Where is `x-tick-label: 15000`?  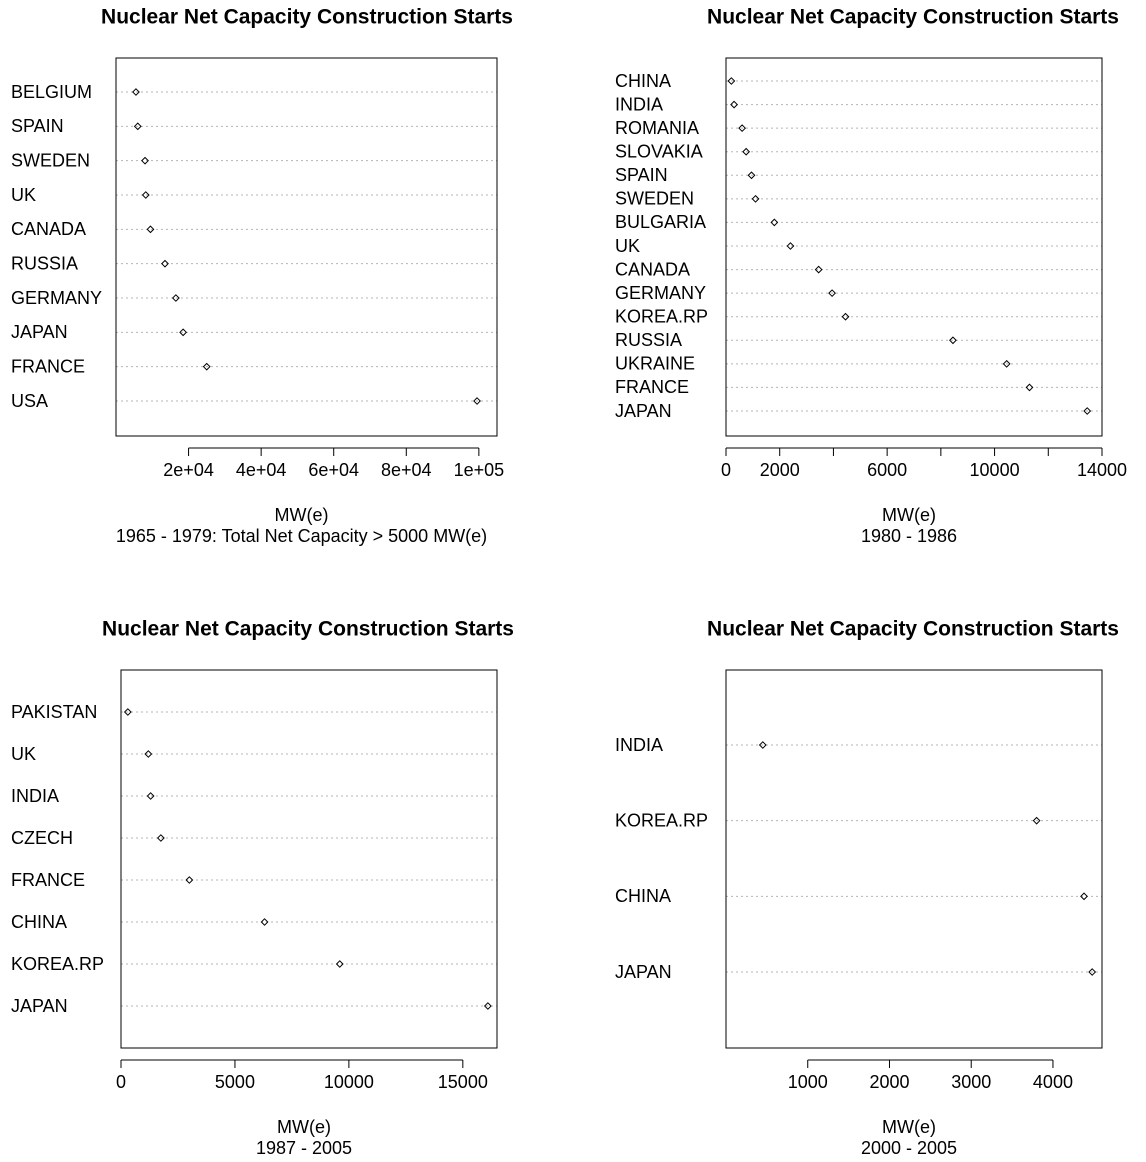
x-tick-label: 15000 is located at coordinates (463, 1082).